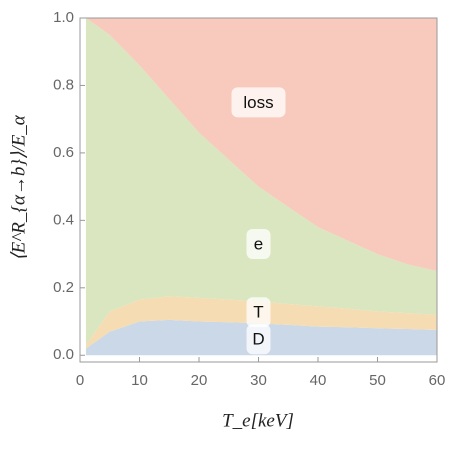 The height and width of the screenshot is (449, 450). I want to click on x-tick-label: 60, so click(437, 380).